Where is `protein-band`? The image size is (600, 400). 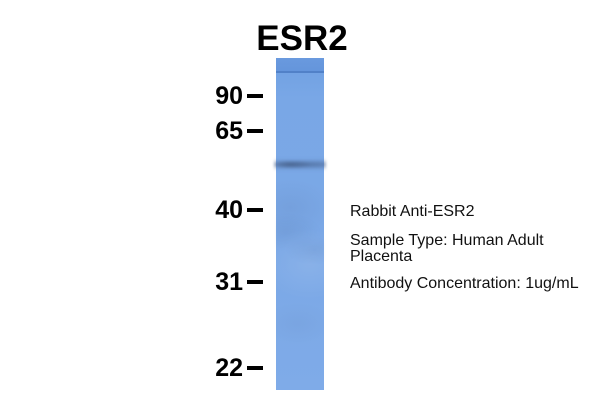
protein-band is located at coordinates (300, 164).